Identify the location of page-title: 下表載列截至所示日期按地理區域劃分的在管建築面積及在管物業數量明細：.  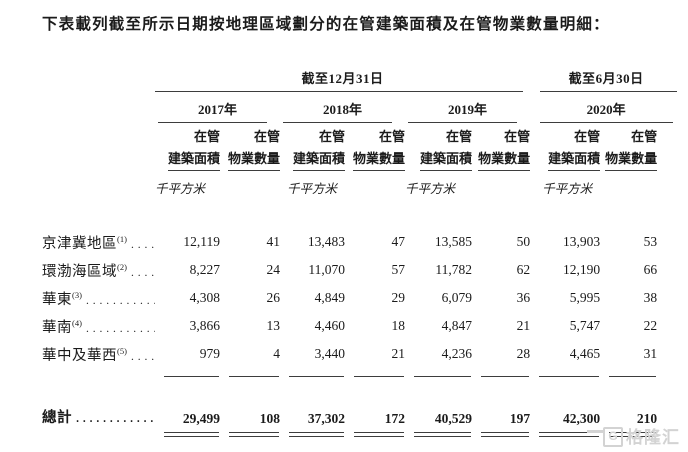
(326, 24).